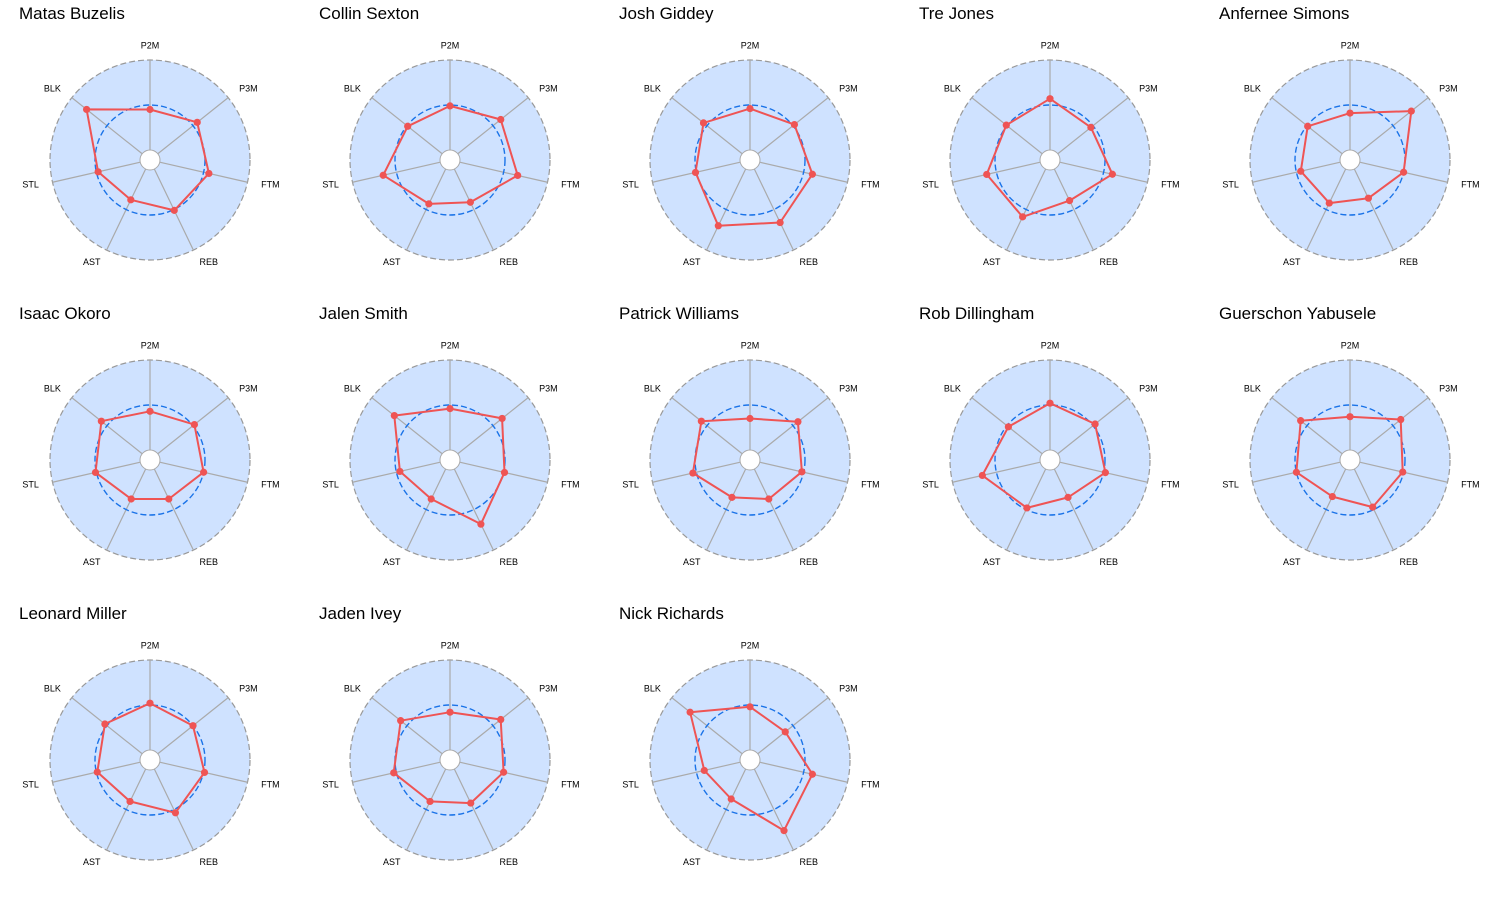 The image size is (1500, 900). What do you see at coordinates (73, 613) in the screenshot?
I see `panel-title: Leonard Miller` at bounding box center [73, 613].